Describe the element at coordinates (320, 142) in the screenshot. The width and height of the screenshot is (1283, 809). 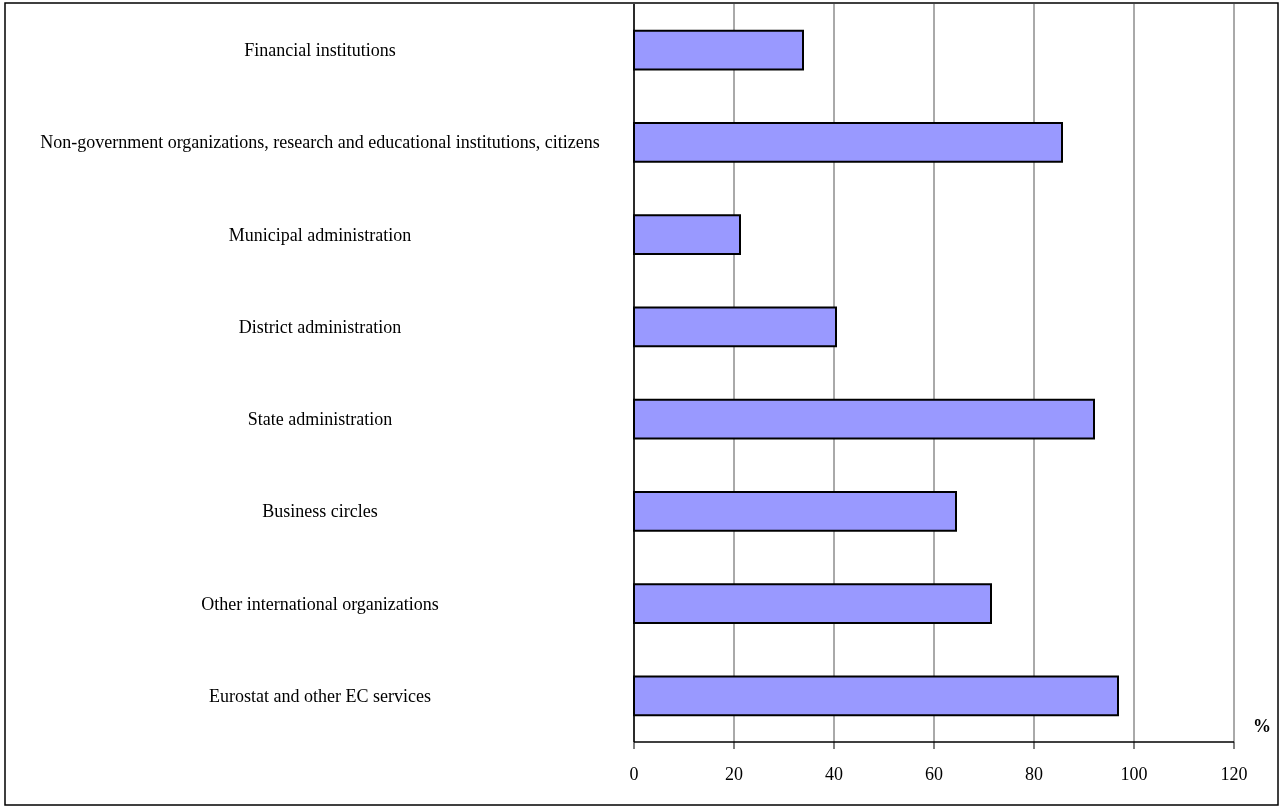
I see `y-tick-label: Non-government organizations, research and educational institutions, citizens` at that location.